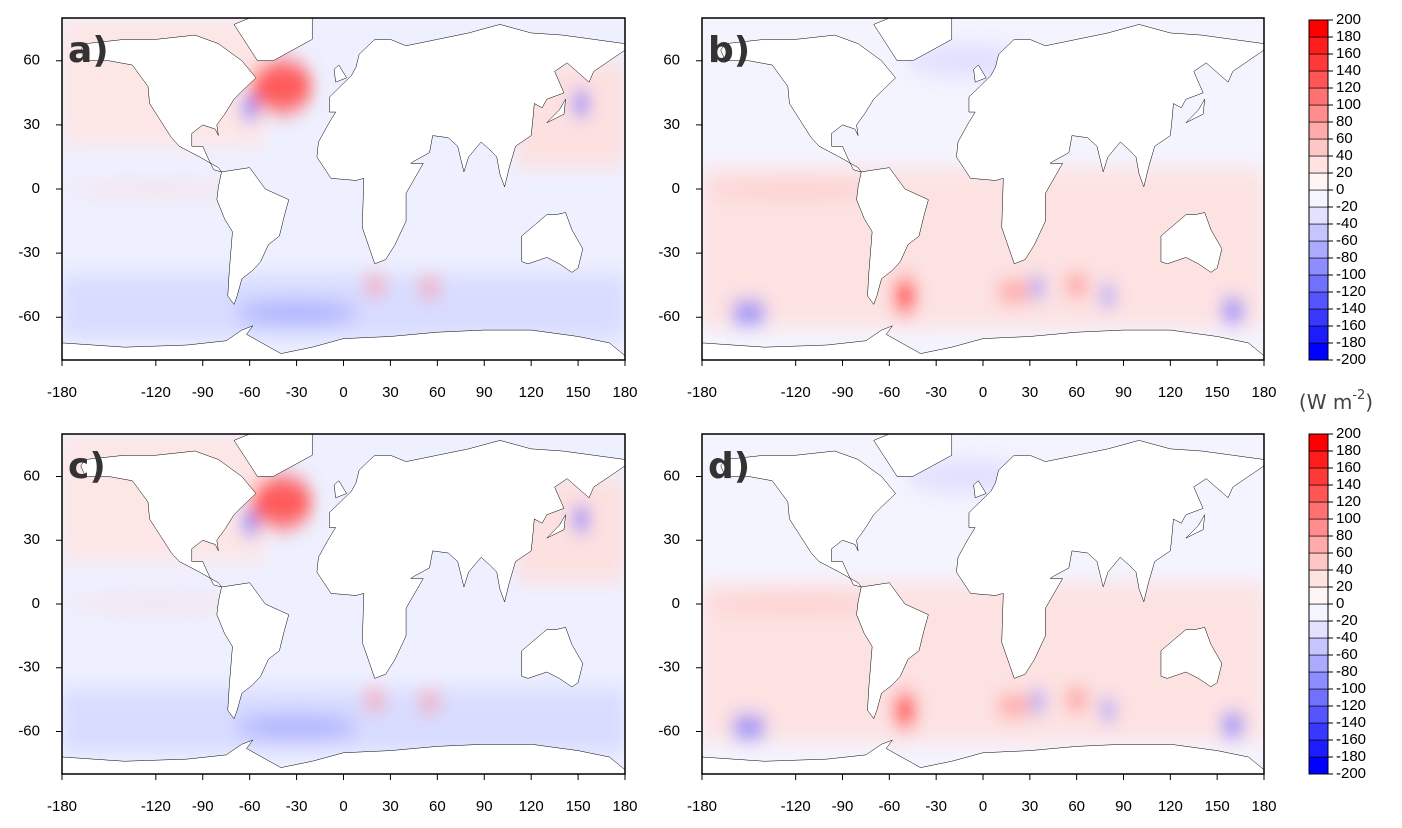  I want to click on colorbar-label: 180, so click(1348, 450).